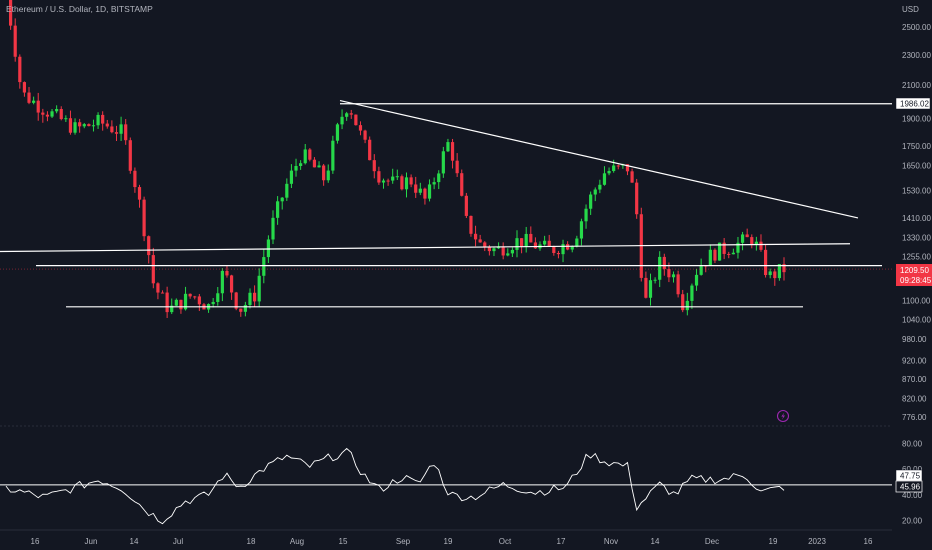 The height and width of the screenshot is (550, 932). I want to click on time-tick-label: Aug, so click(297, 541).